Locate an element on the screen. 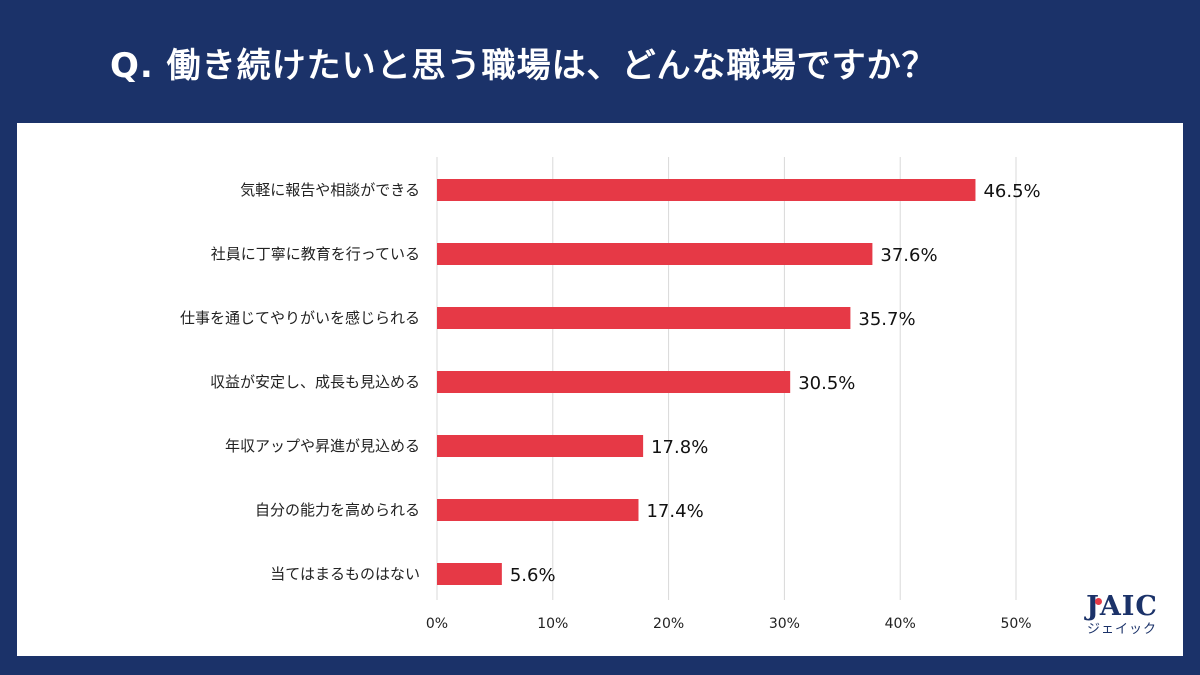  category-label: 自分の能力を高められる is located at coordinates (337, 510).